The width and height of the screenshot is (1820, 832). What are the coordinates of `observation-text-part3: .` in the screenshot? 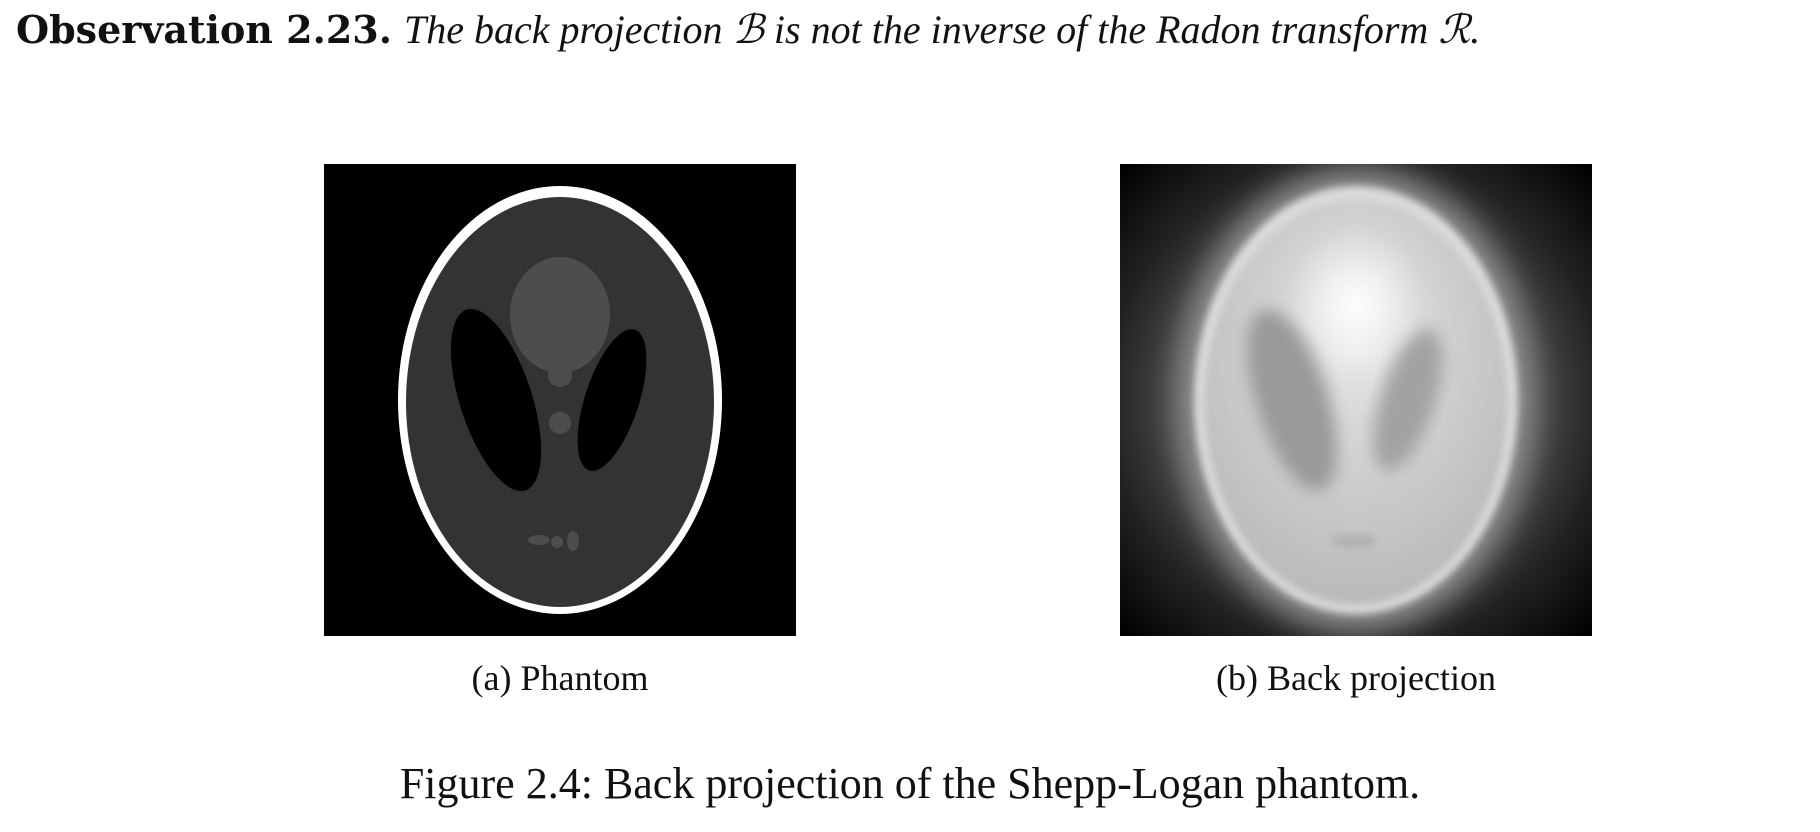 It's located at (1475, 29).